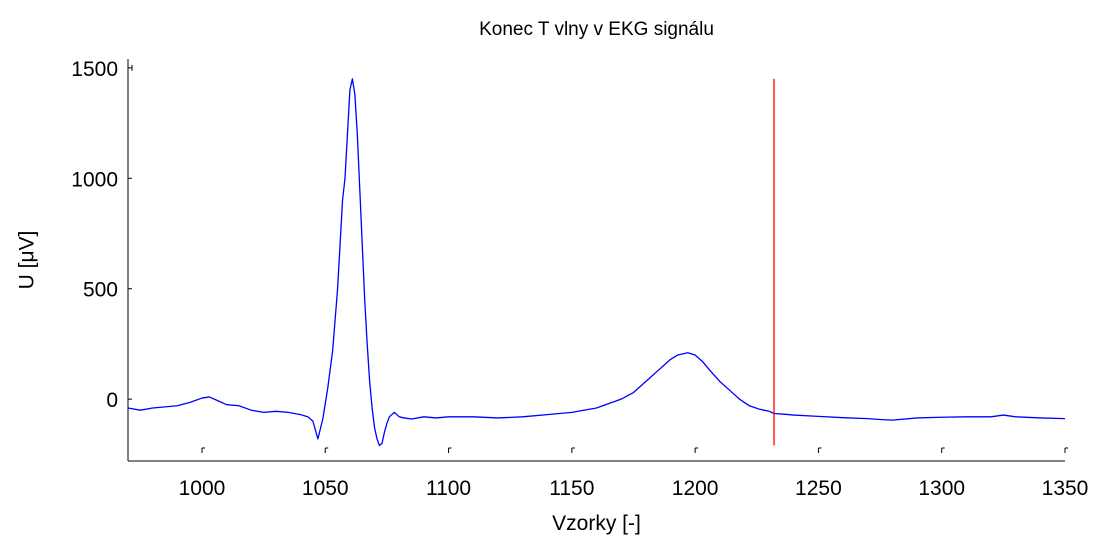 The width and height of the screenshot is (1100, 541). Describe the element at coordinates (112, 400) in the screenshot. I see `y-tick-label: 0` at that location.